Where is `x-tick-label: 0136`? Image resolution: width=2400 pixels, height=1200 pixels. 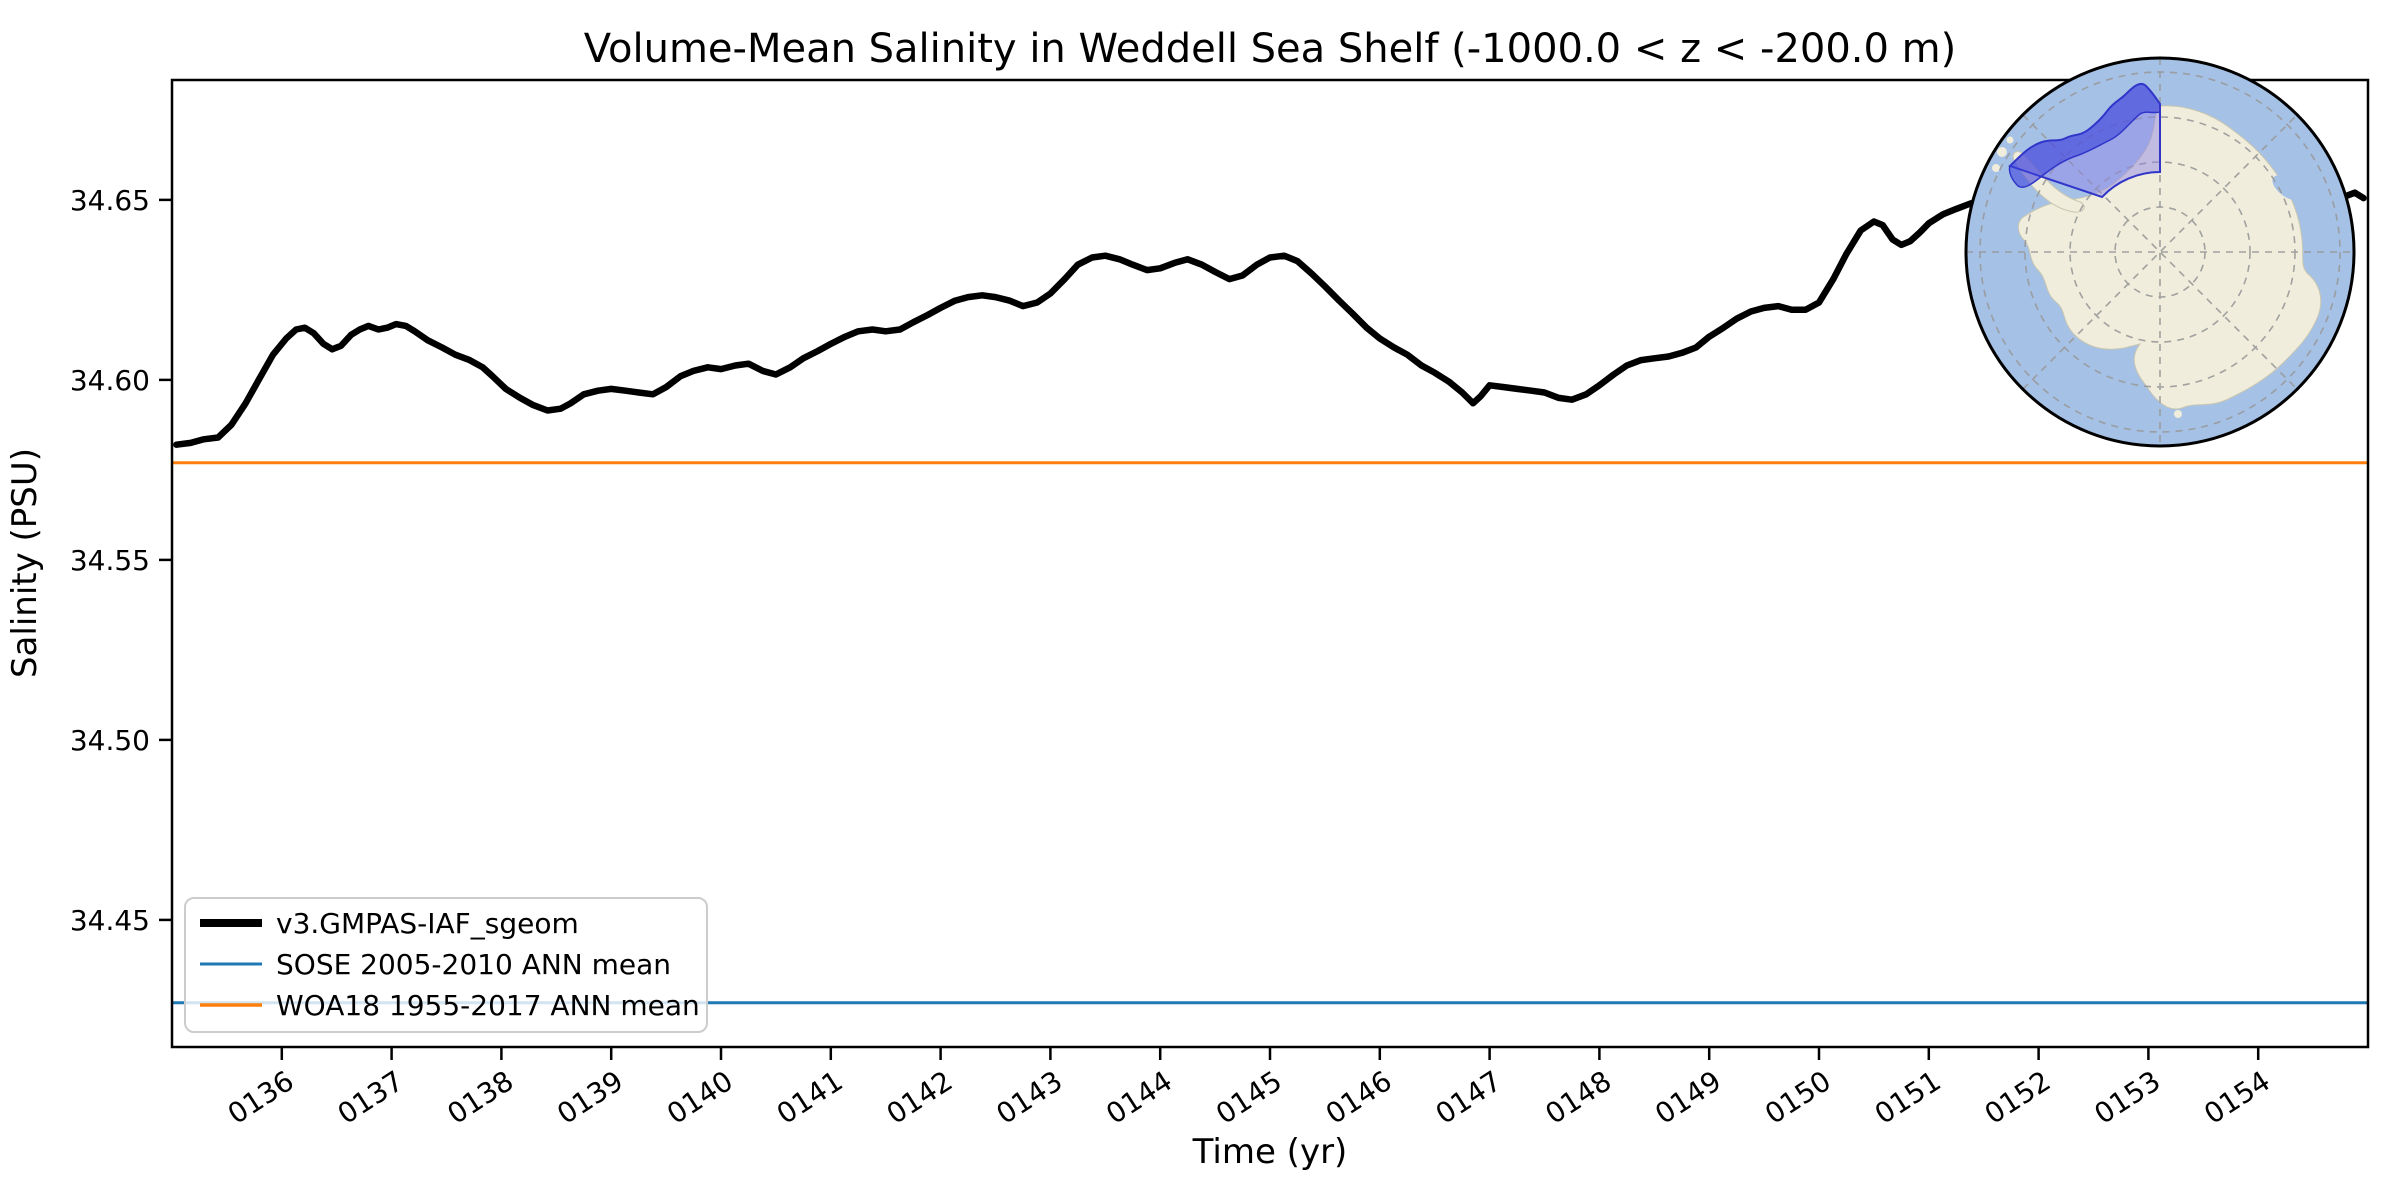
x-tick-label: 0136 is located at coordinates (261, 1097).